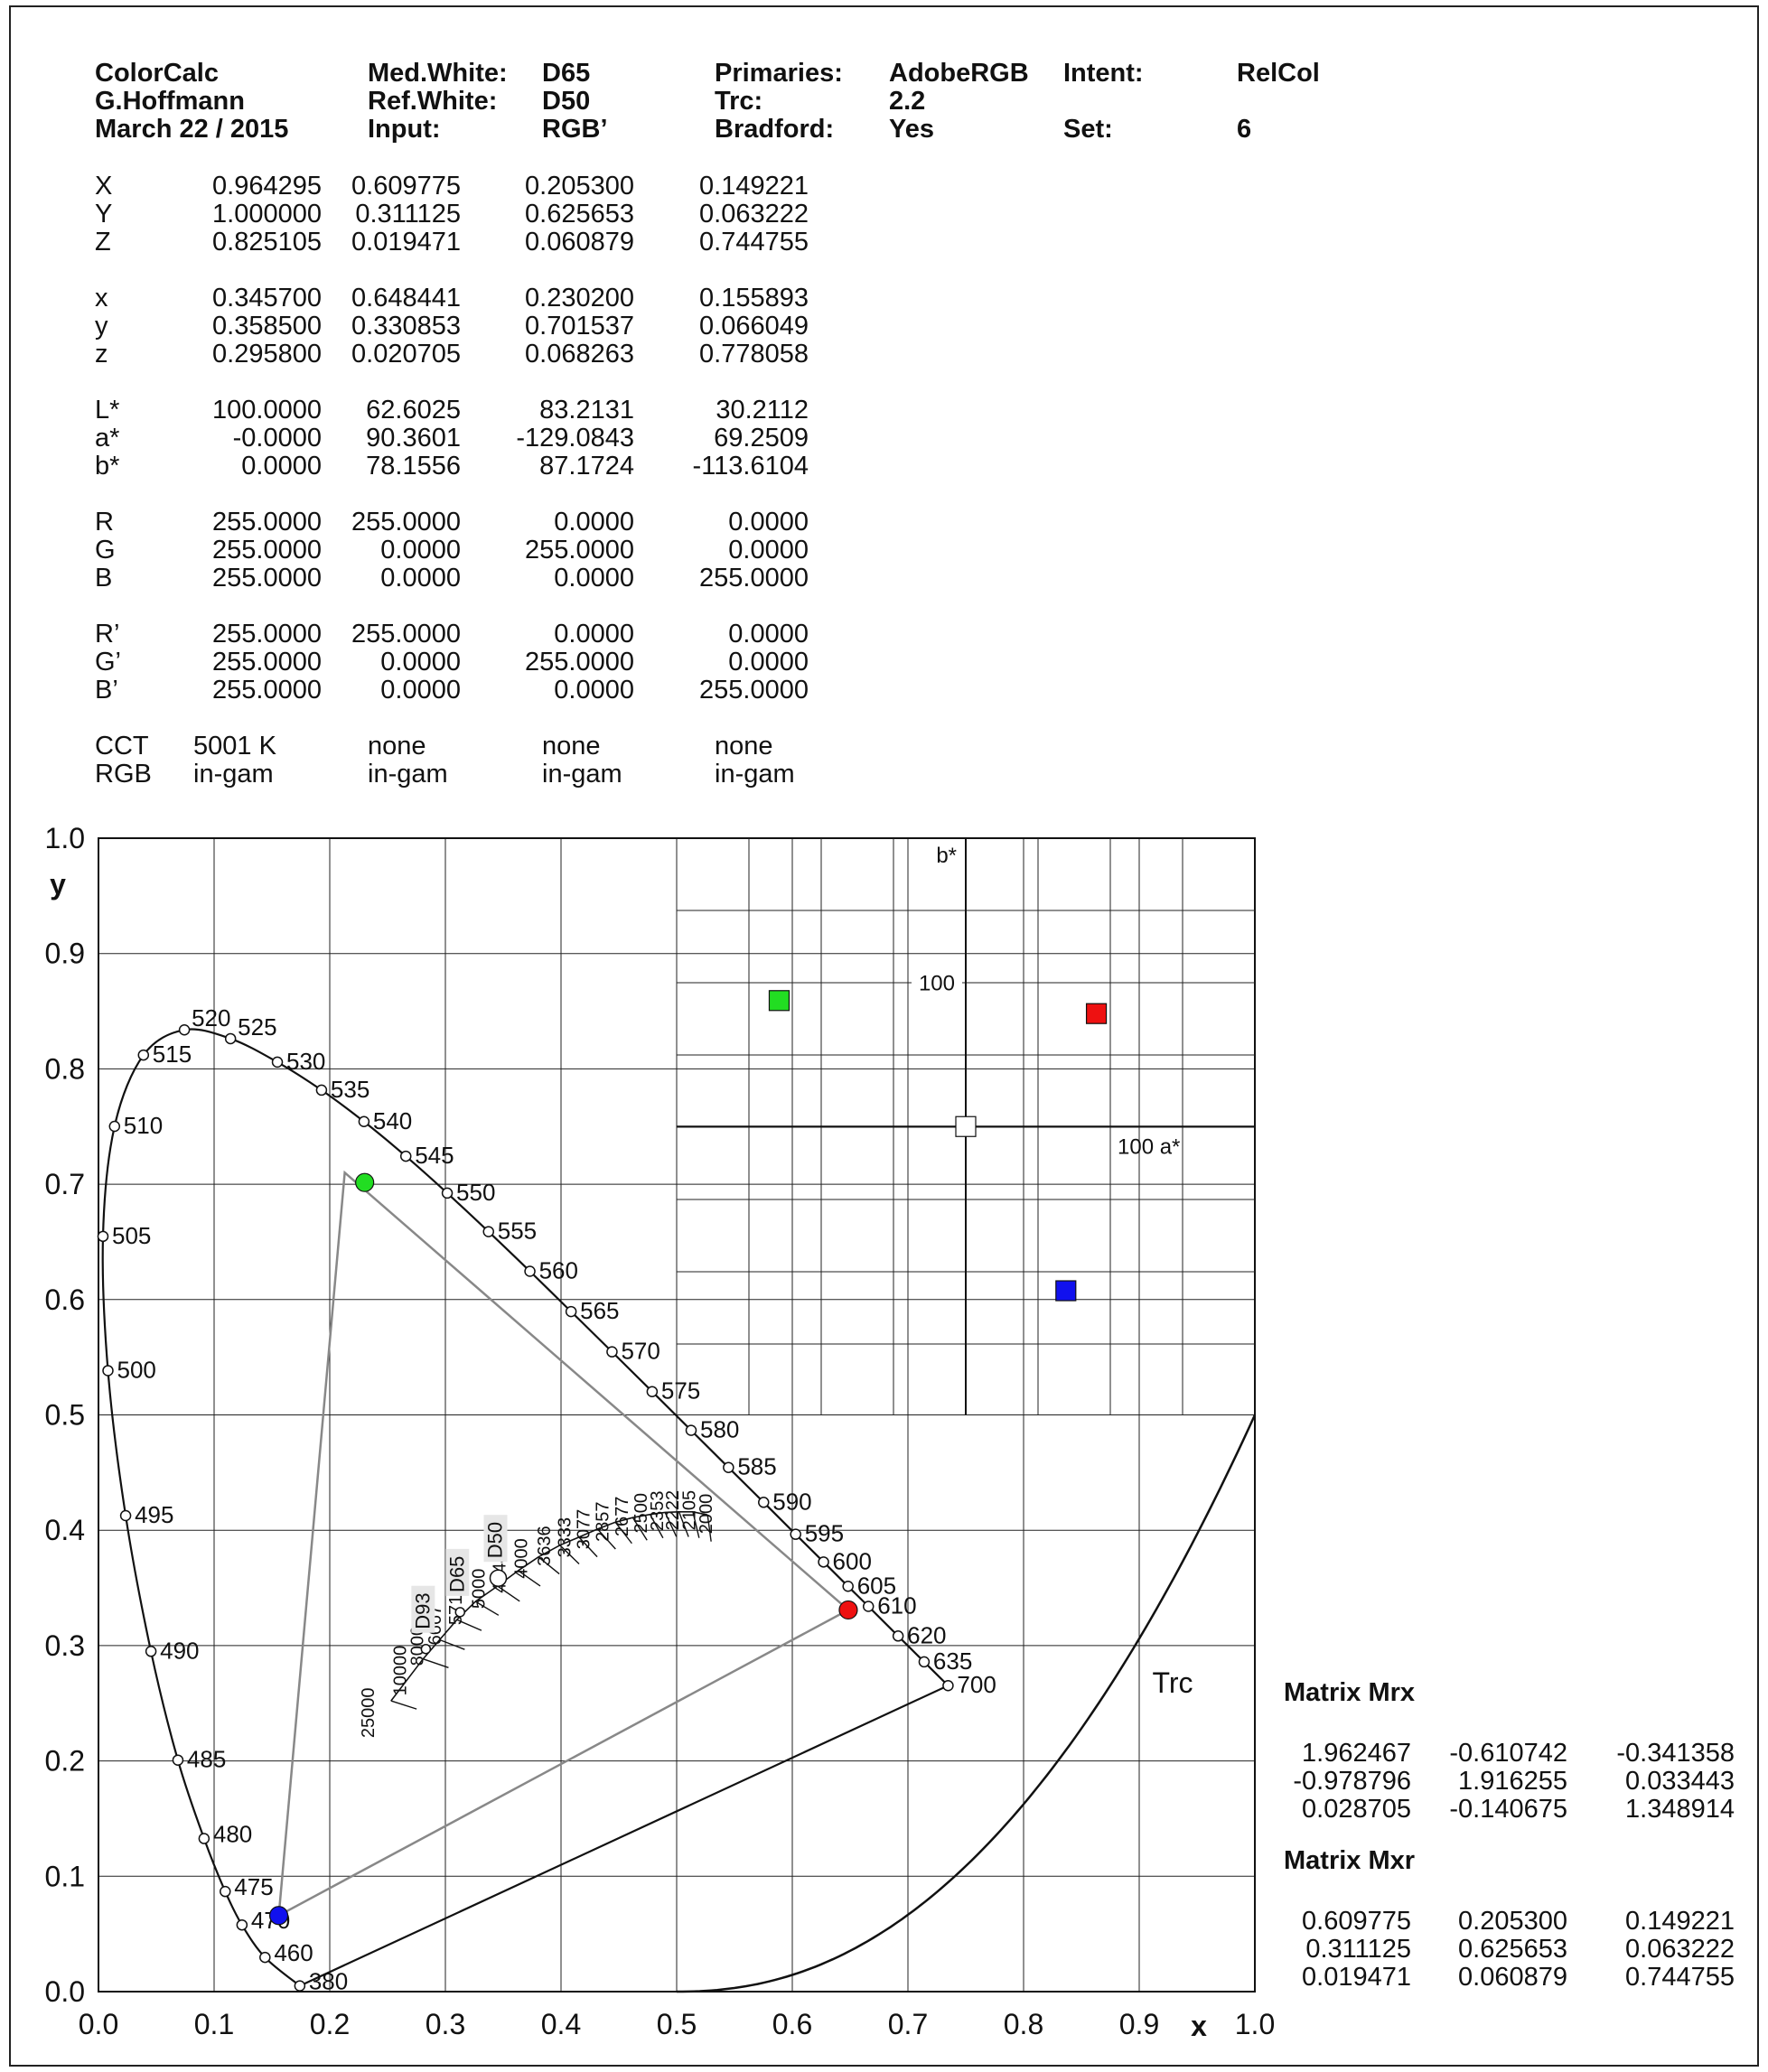  What do you see at coordinates (106, 690) in the screenshot?
I see `row-label: B’` at bounding box center [106, 690].